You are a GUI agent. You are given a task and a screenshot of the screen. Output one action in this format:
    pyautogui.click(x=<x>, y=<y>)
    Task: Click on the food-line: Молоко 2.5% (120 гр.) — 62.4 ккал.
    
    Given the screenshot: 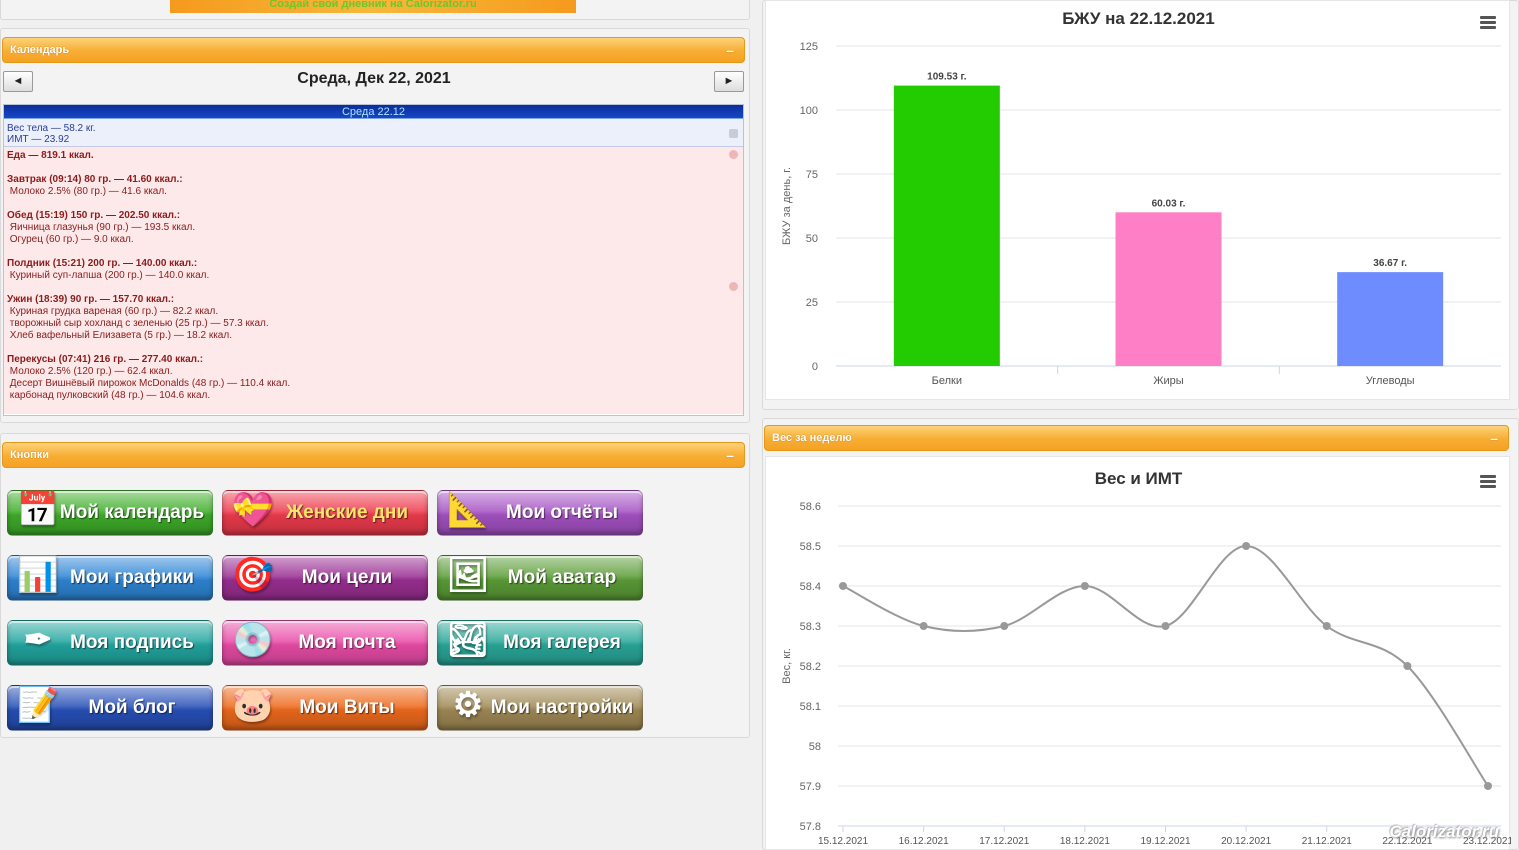 What is the action you would take?
    pyautogui.click(x=90, y=371)
    